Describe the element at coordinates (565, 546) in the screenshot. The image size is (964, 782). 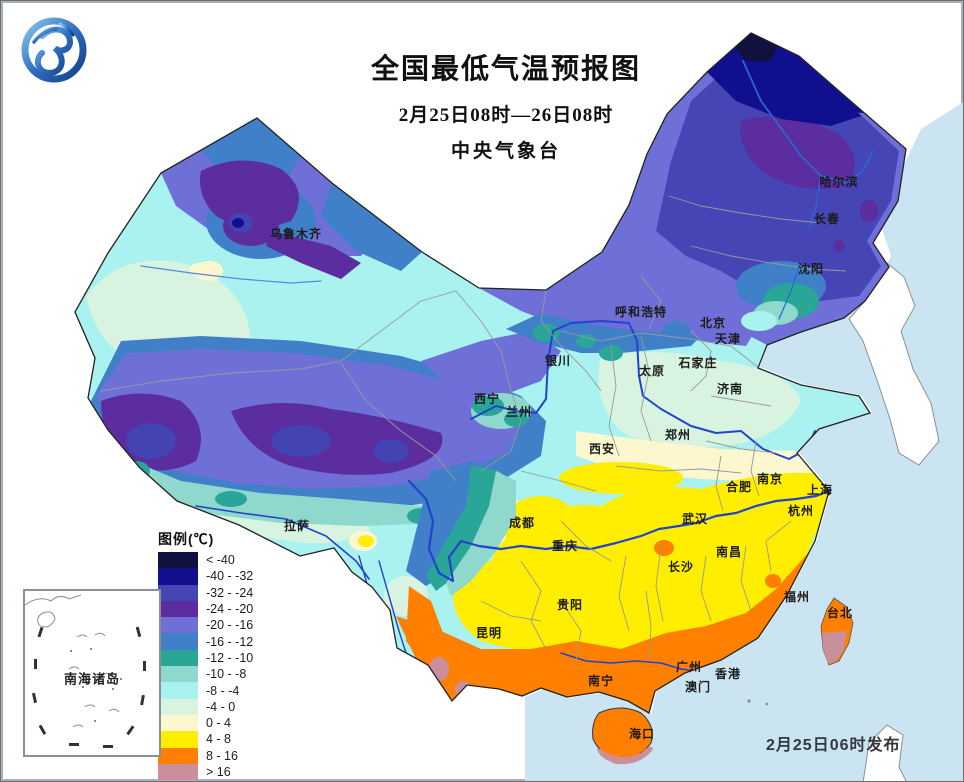
I see `city-label: 重庆` at that location.